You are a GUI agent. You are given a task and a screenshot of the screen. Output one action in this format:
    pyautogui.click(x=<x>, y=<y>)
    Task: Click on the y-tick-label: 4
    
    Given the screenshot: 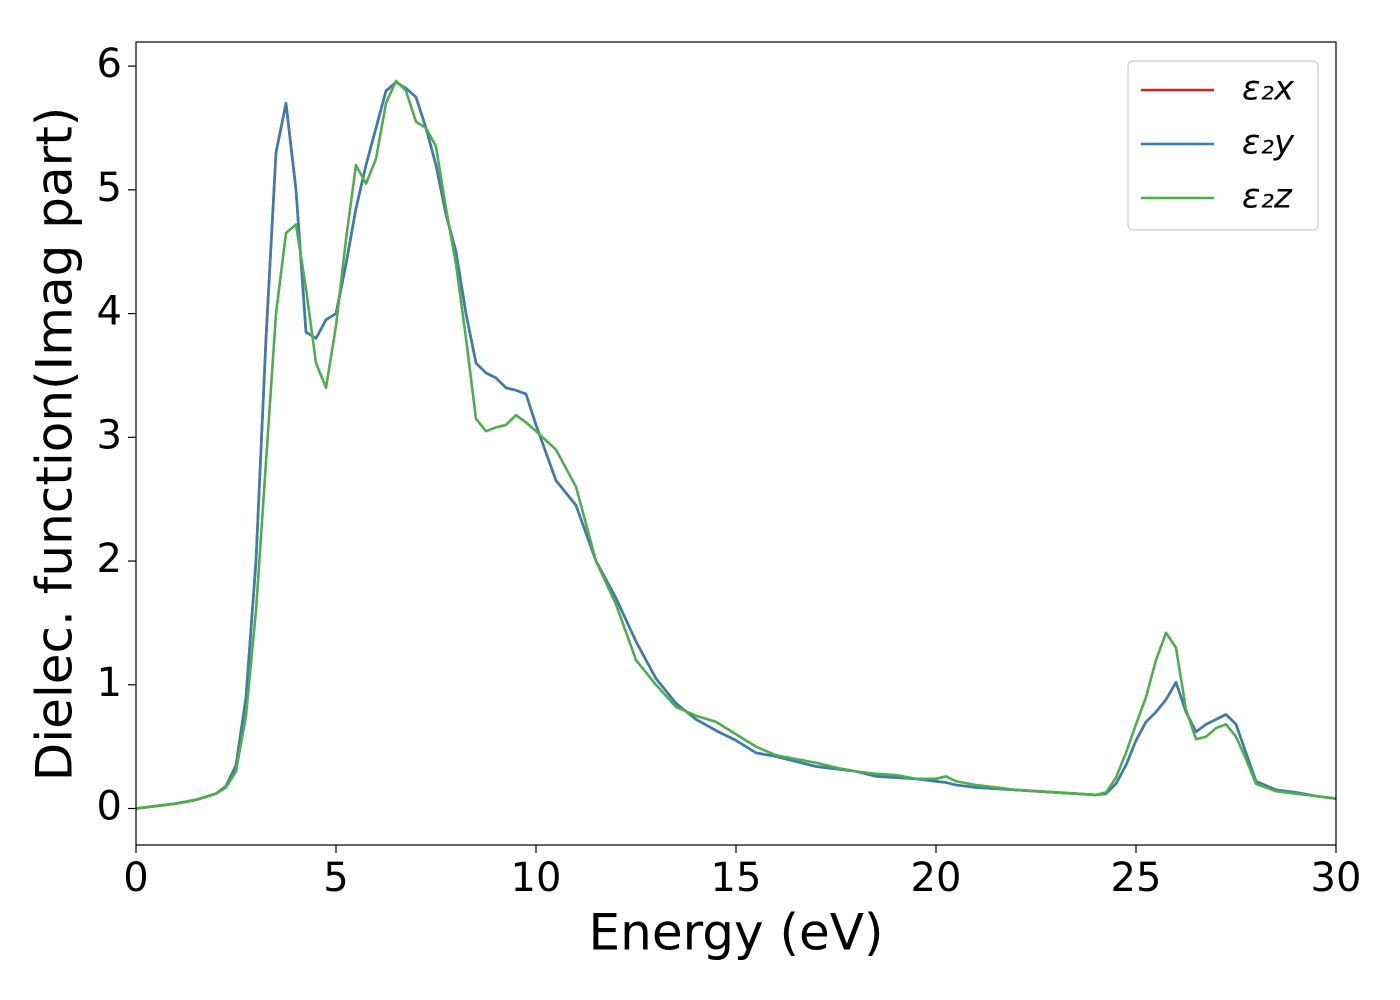 What is the action you would take?
    pyautogui.click(x=109, y=312)
    